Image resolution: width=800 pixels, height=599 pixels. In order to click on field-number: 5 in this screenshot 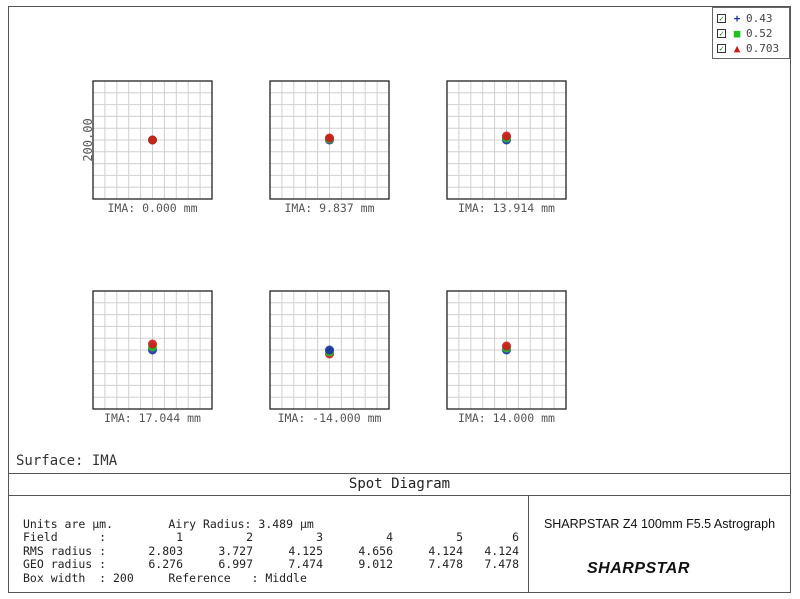, I will do `click(459, 537)`.